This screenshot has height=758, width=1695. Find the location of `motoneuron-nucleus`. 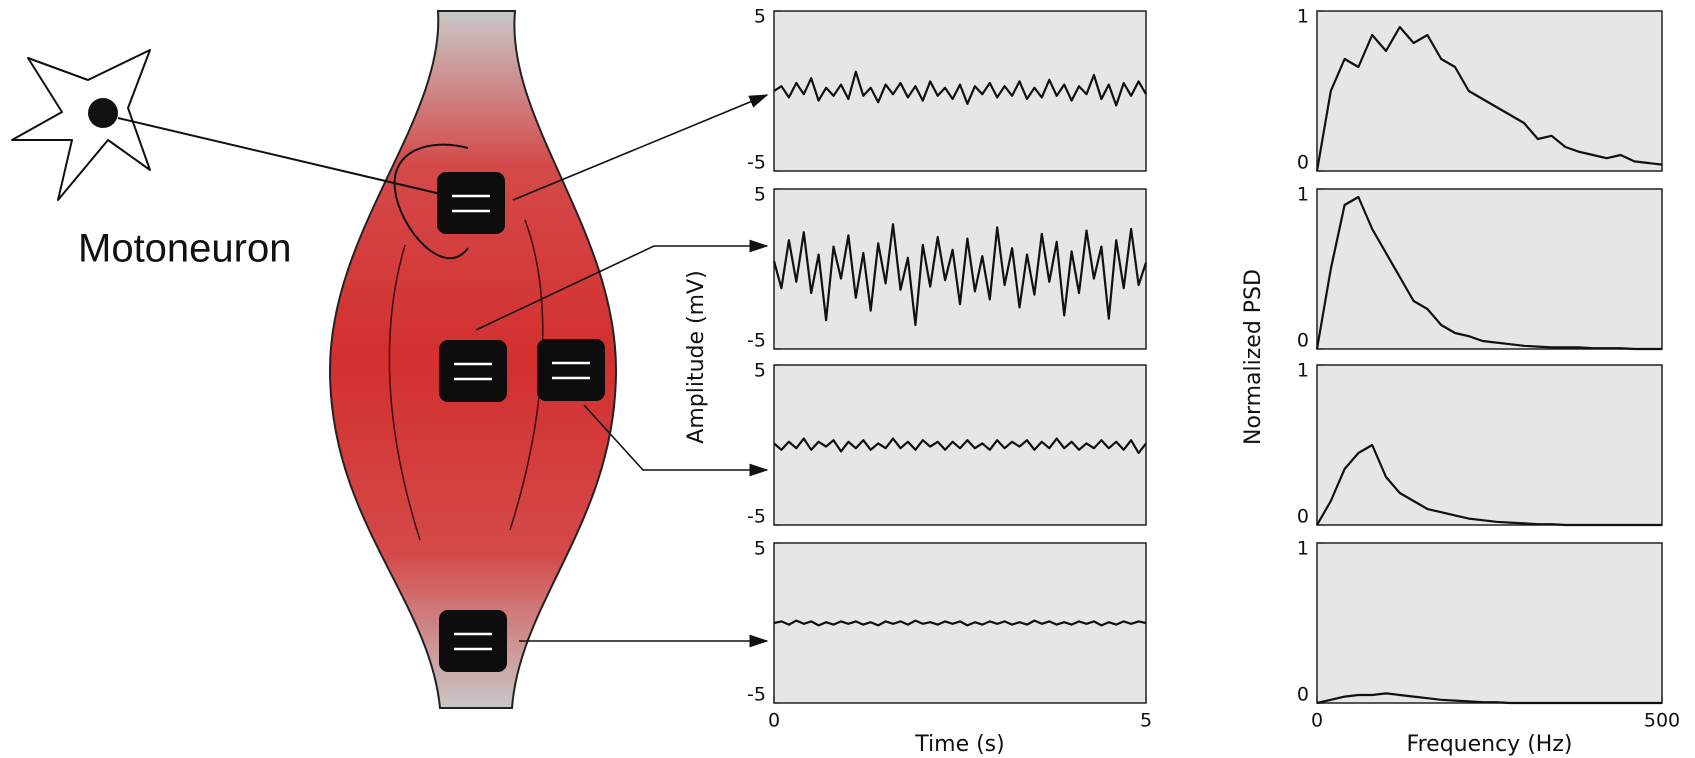

motoneuron-nucleus is located at coordinates (103, 113).